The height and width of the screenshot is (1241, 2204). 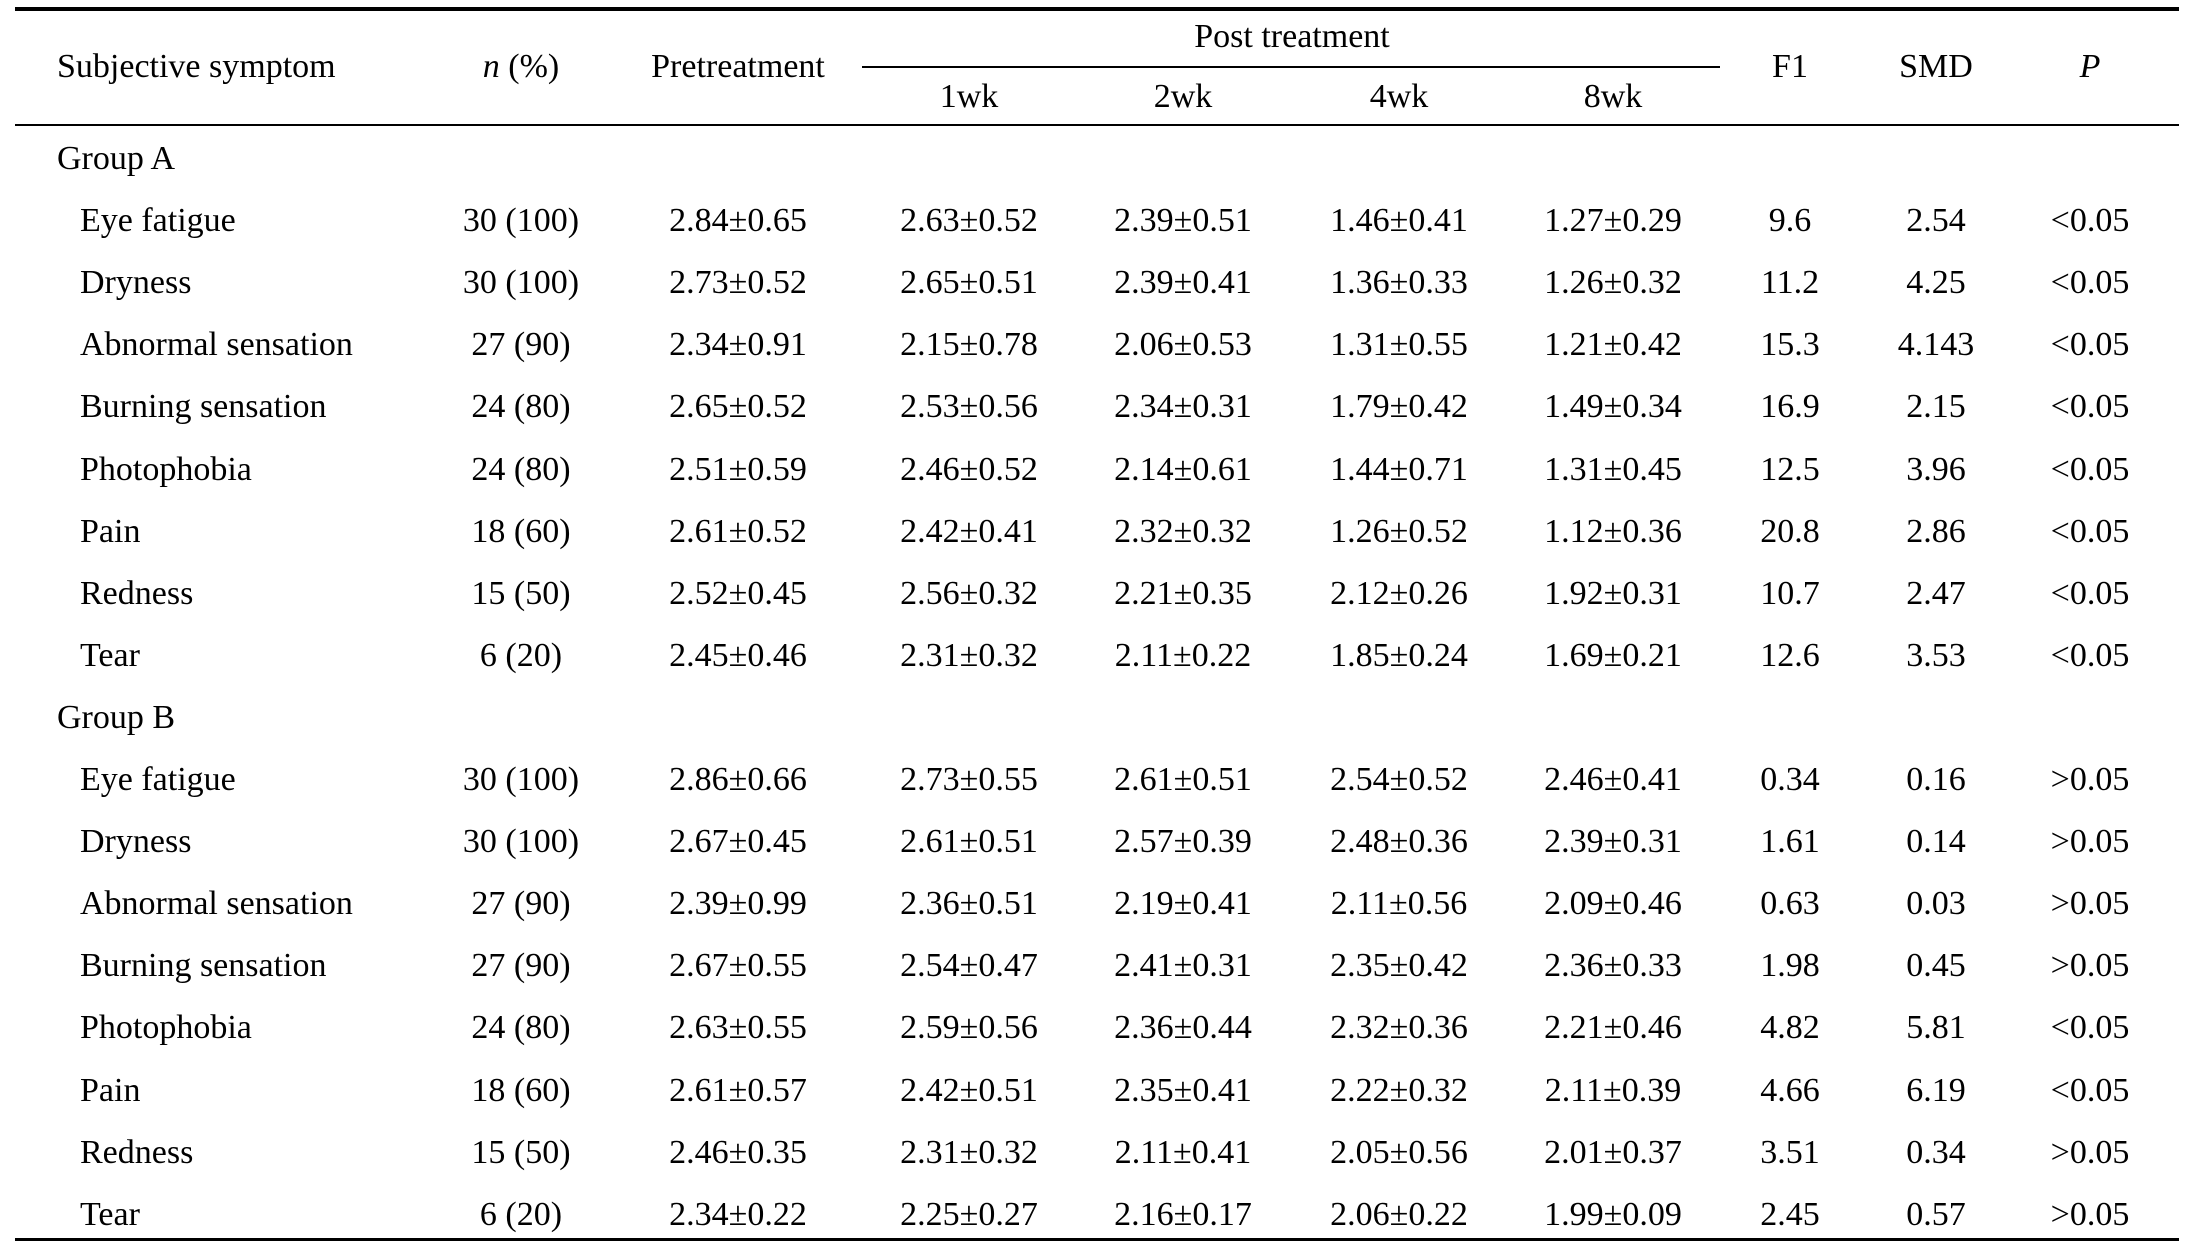 I want to click on cell-f1: 10.7, so click(x=1790, y=593).